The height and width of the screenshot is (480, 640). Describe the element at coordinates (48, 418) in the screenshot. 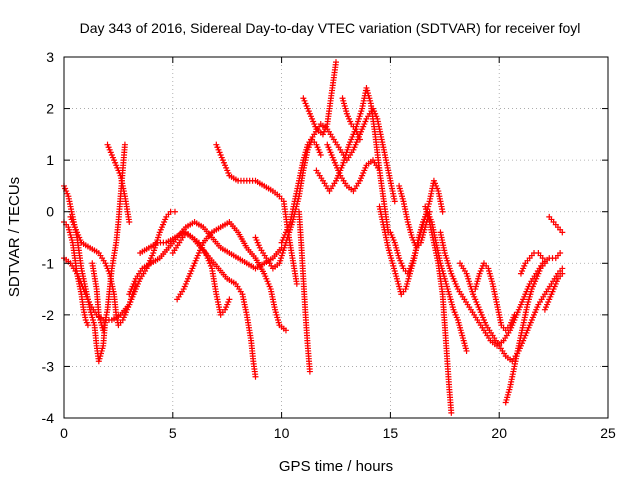

I see `y-tick-label: -4` at that location.